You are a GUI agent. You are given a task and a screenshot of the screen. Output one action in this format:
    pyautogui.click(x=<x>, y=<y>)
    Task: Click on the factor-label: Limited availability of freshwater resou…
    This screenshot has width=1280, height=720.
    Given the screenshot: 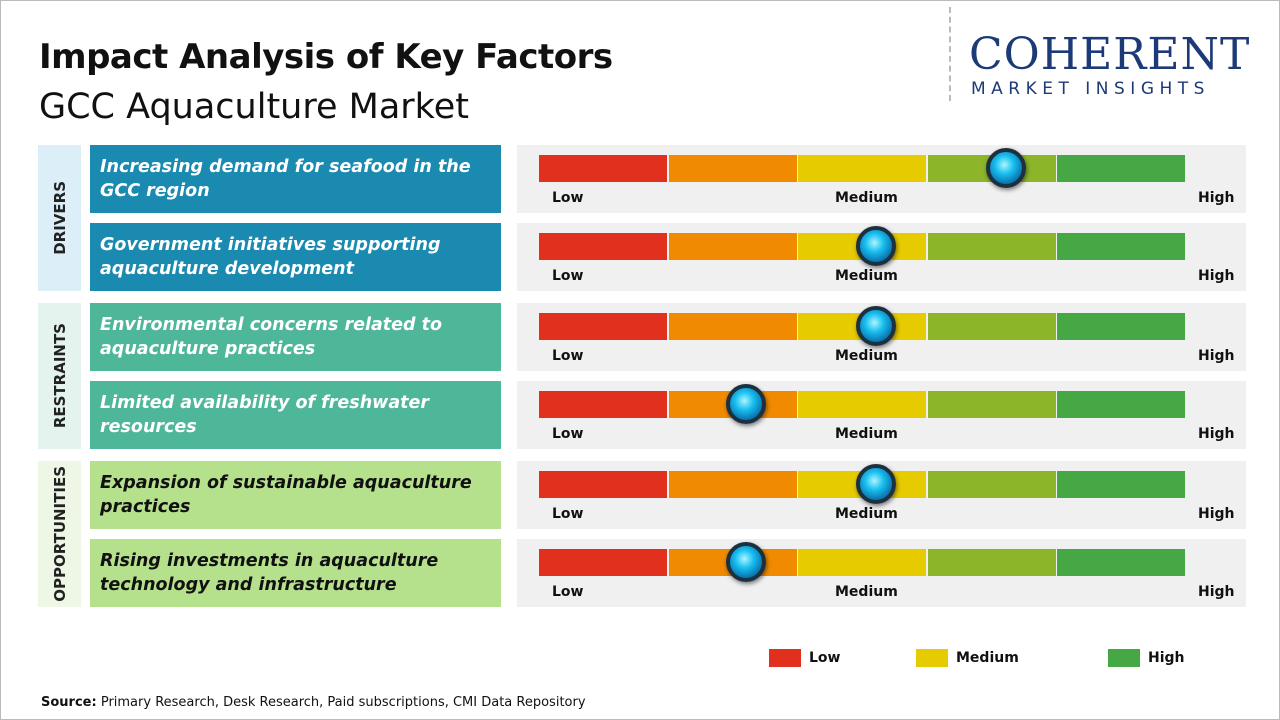 What is the action you would take?
    pyautogui.click(x=295, y=415)
    